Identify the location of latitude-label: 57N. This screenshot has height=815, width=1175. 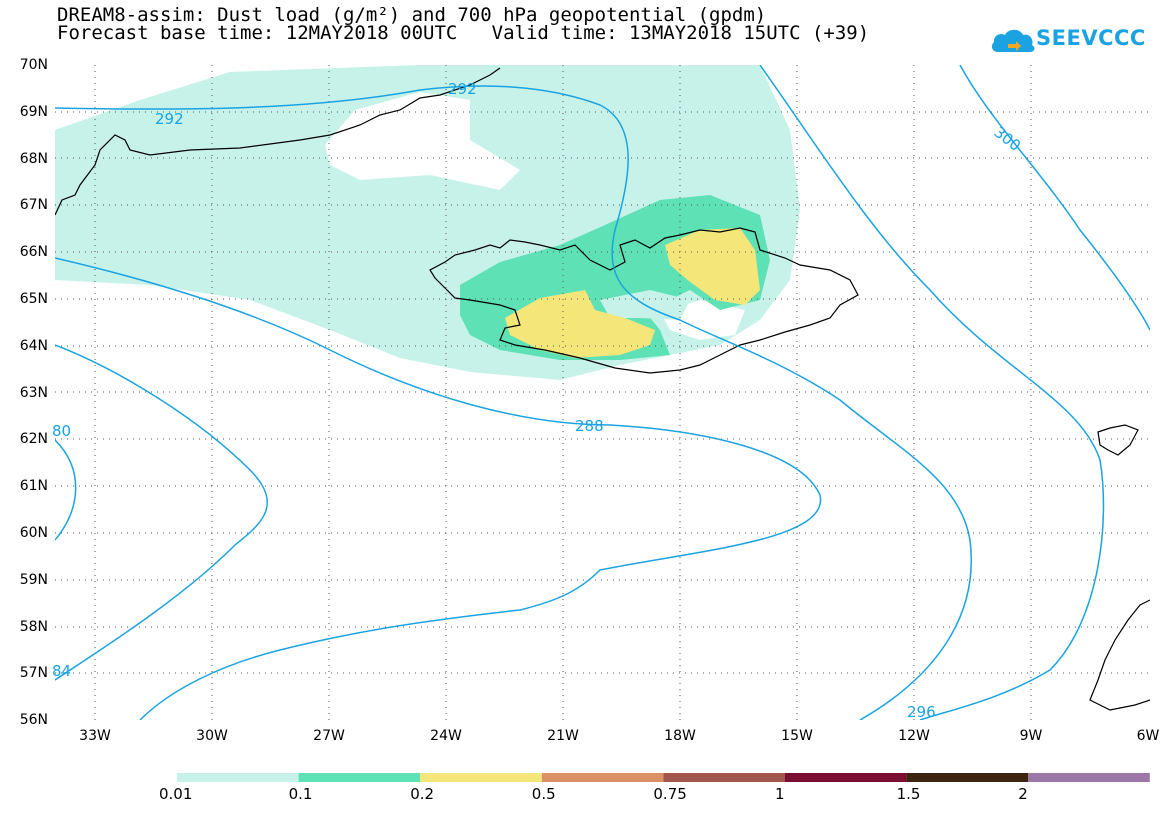
(33, 673).